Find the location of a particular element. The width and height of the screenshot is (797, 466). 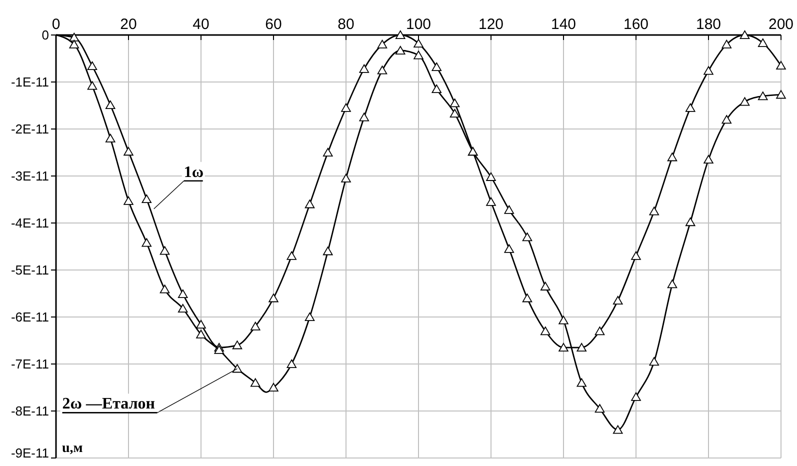

x-tick-label: 80 is located at coordinates (346, 24).